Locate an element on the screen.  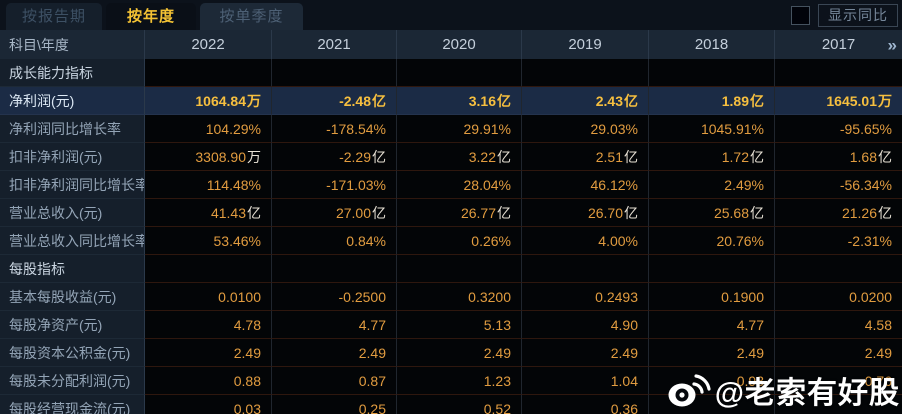
cell-2020: 0.26% is located at coordinates (459, 241).